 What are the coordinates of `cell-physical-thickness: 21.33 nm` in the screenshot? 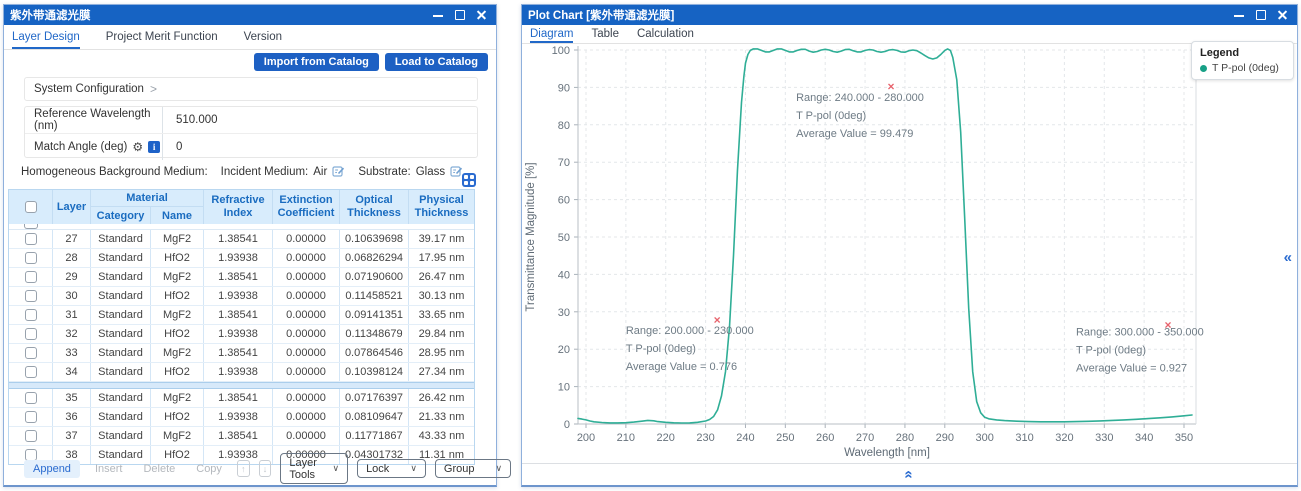 It's located at (441, 417).